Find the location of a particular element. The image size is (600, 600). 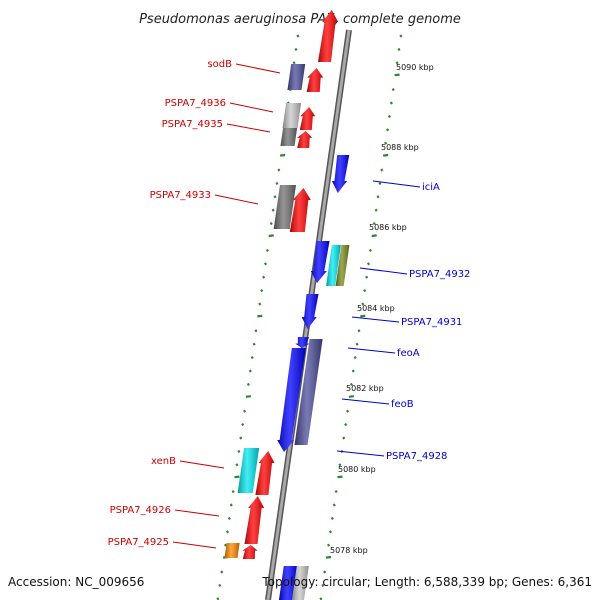

gene-label-PSPA7_4933: PSPA7_4933 is located at coordinates (180, 195).